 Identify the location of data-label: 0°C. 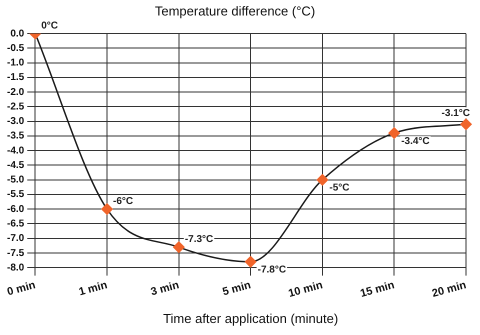
(49, 26).